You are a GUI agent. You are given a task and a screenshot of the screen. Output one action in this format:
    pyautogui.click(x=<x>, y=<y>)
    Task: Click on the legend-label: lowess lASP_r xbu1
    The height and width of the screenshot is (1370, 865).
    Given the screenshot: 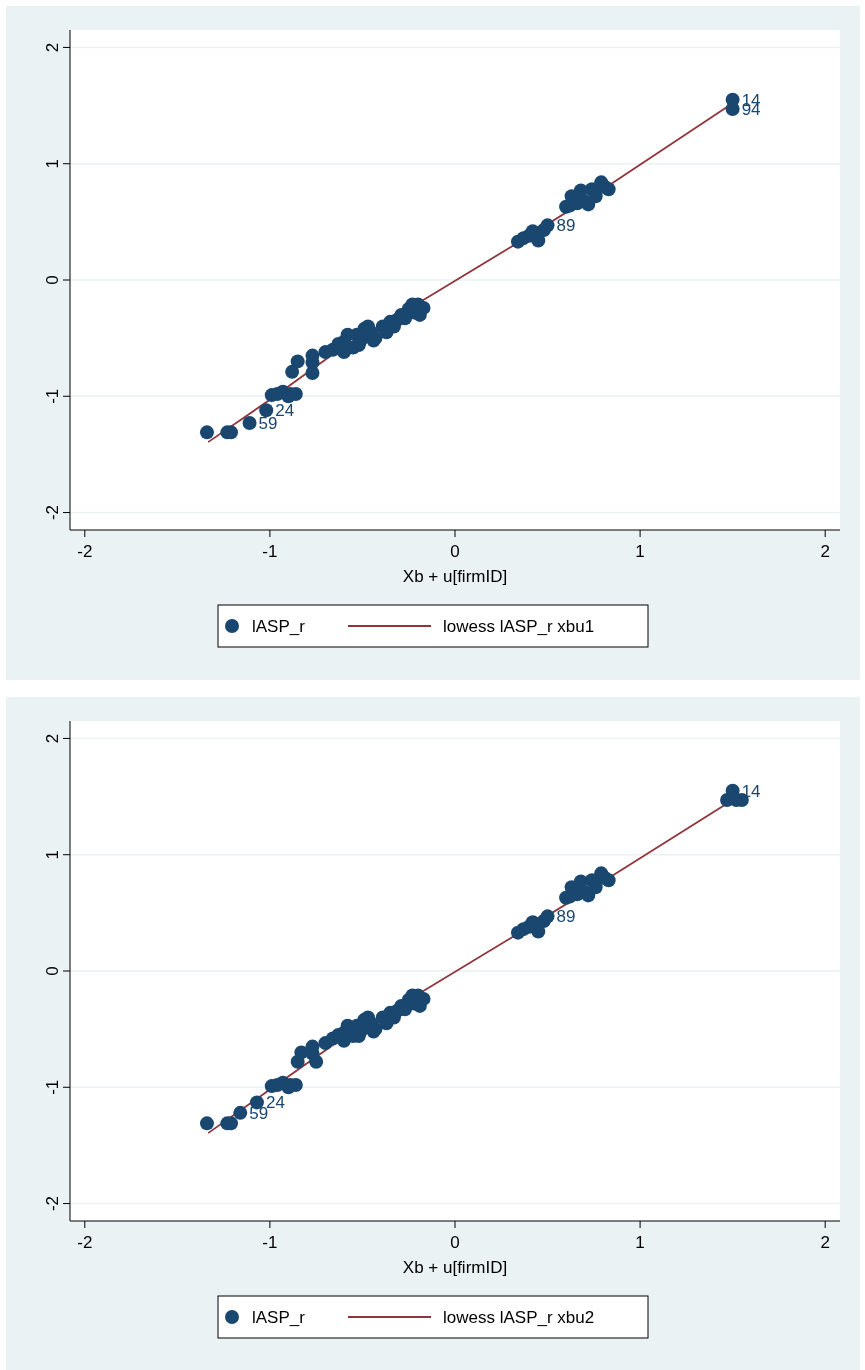 What is the action you would take?
    pyautogui.click(x=519, y=626)
    